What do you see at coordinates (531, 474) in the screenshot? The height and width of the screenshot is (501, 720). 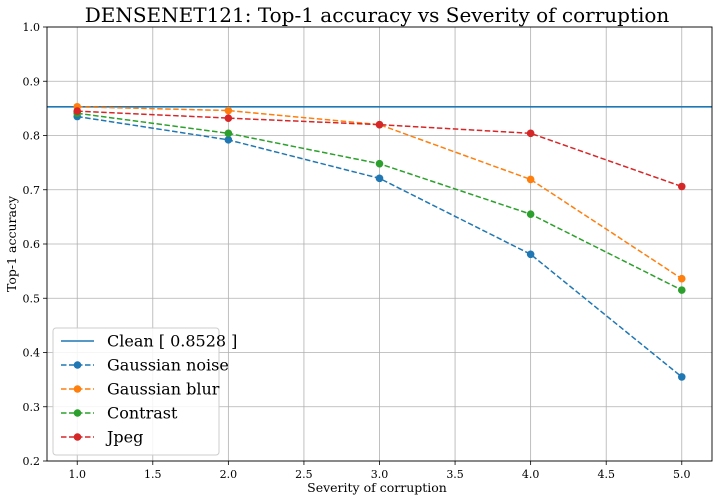 I see `x-tick-label: 4.0` at bounding box center [531, 474].